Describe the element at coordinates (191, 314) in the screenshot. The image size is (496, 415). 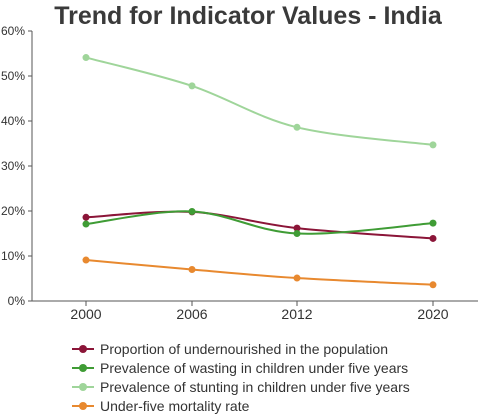
I see `x-tick-label: 2006` at that location.